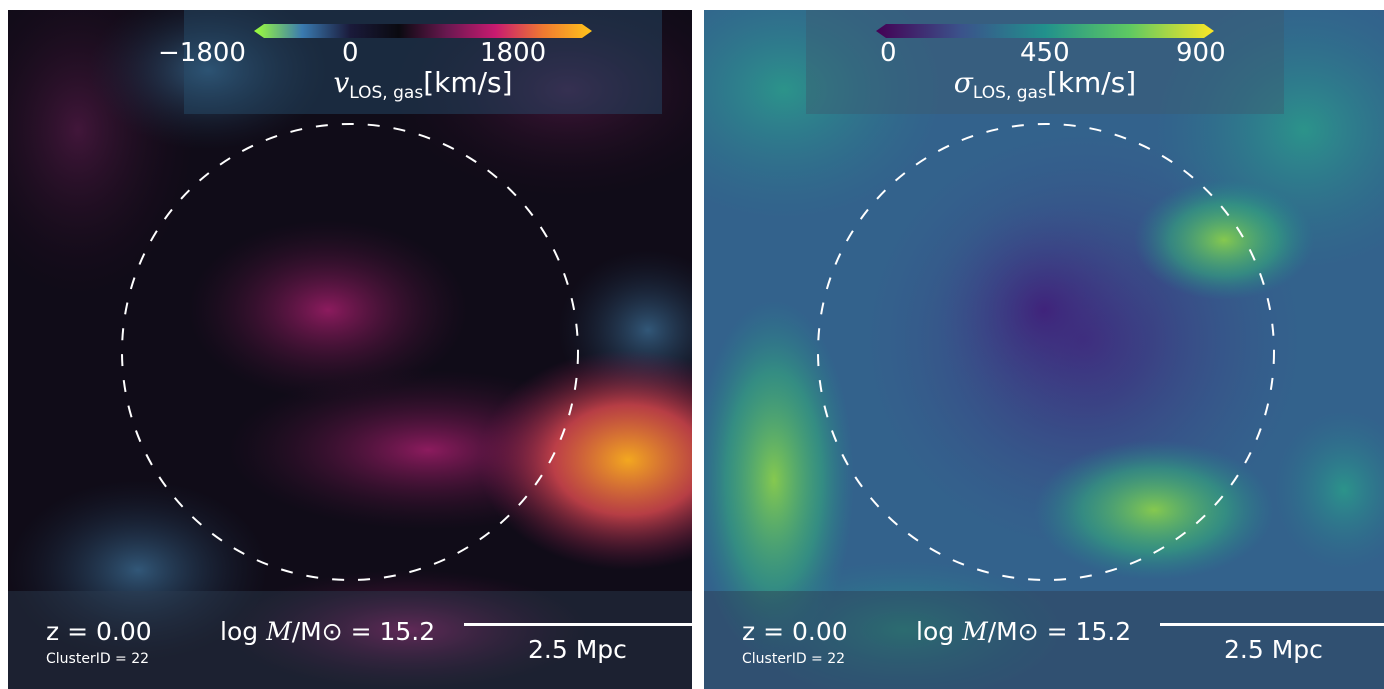  What do you see at coordinates (350, 53) in the screenshot?
I see `colorbar-tick-mid: 0` at bounding box center [350, 53].